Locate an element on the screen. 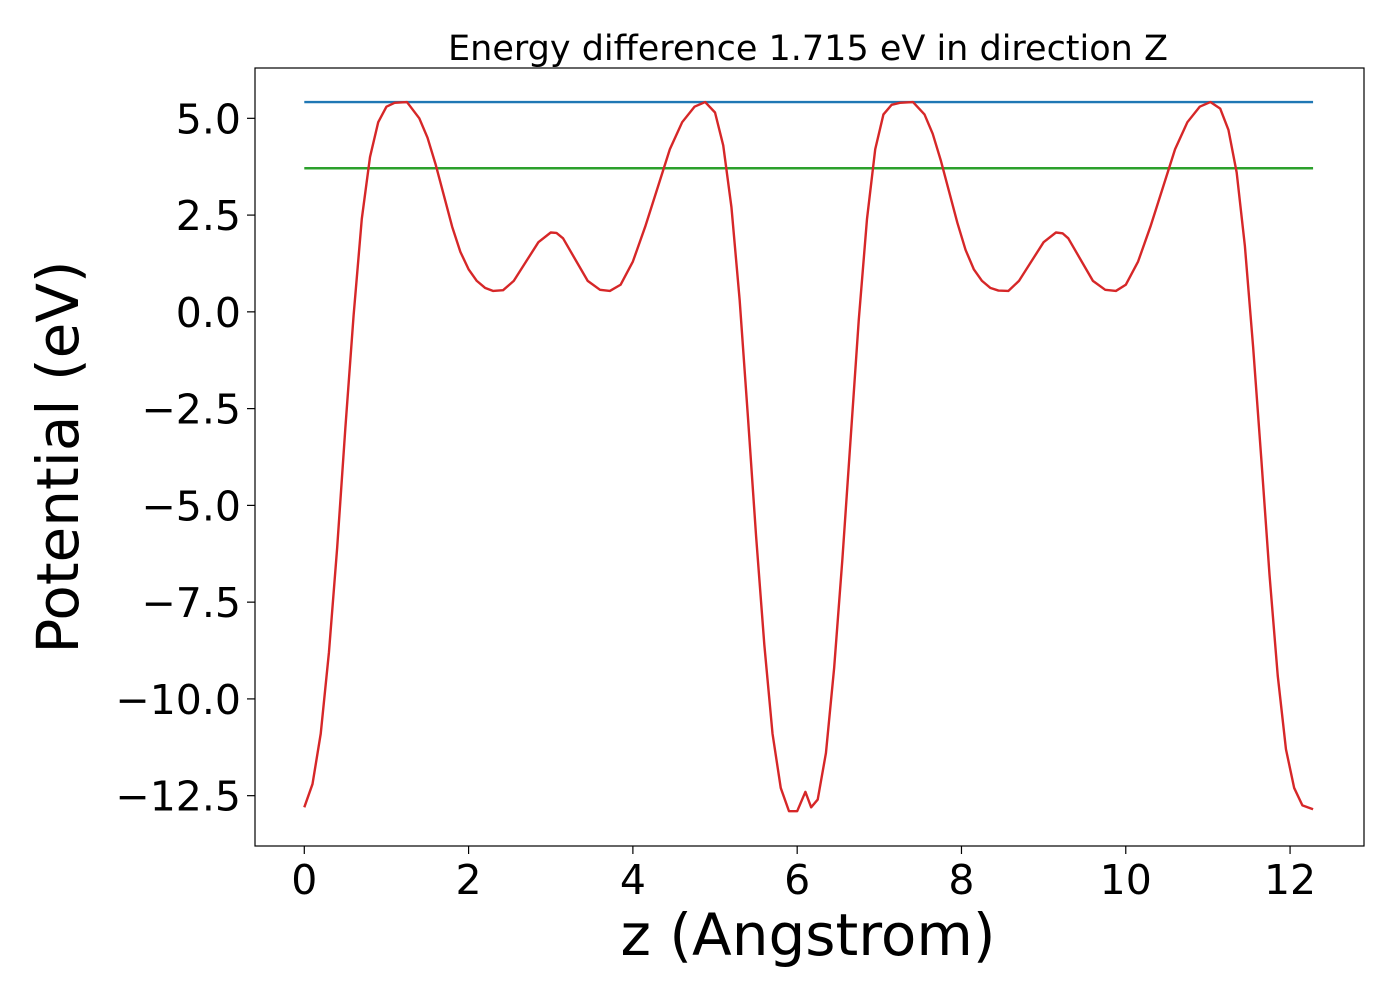  y-tick-label-5: −7.5 is located at coordinates (191, 603).